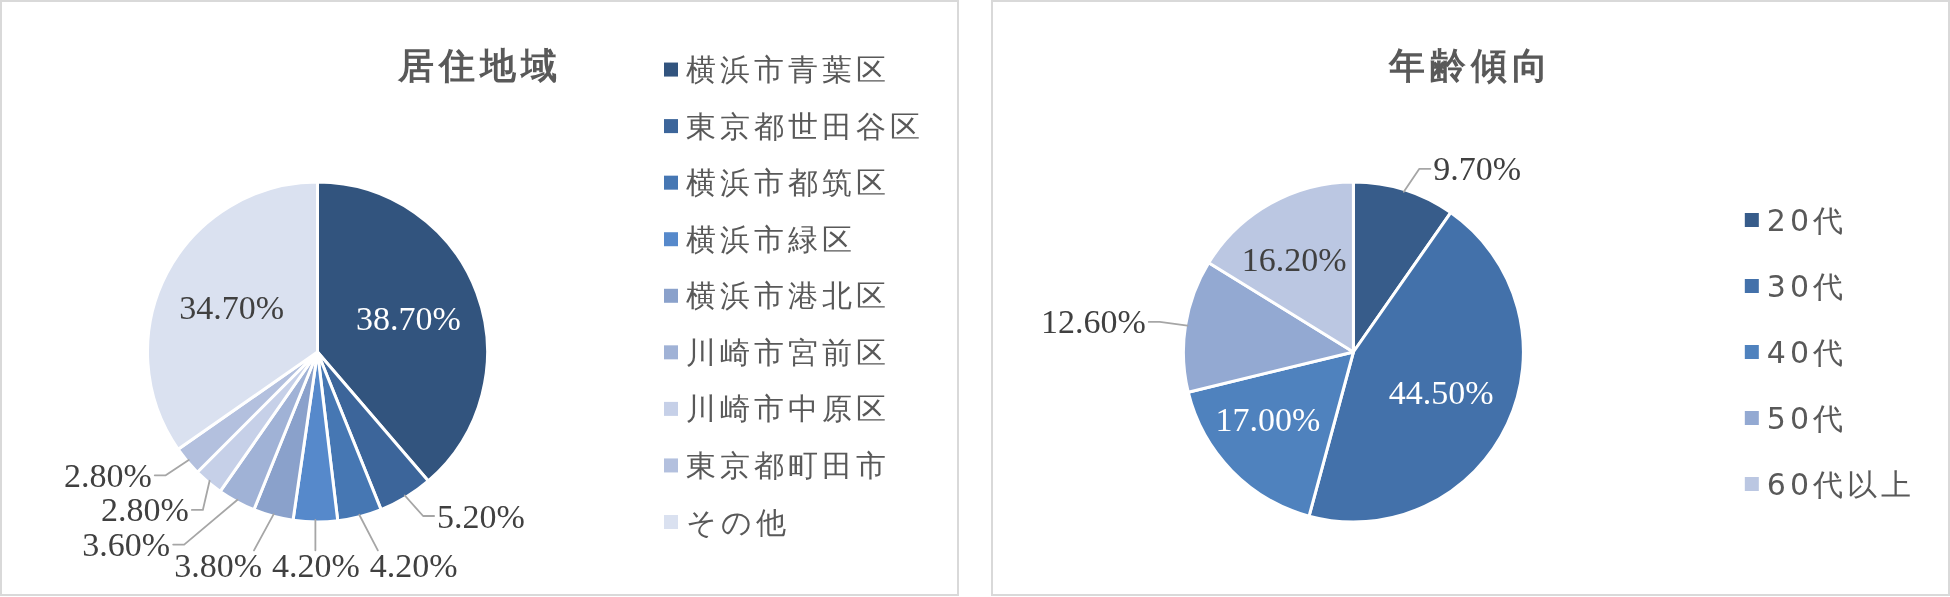  I want to click on legend-label: 横浜市緑区, so click(771, 239).